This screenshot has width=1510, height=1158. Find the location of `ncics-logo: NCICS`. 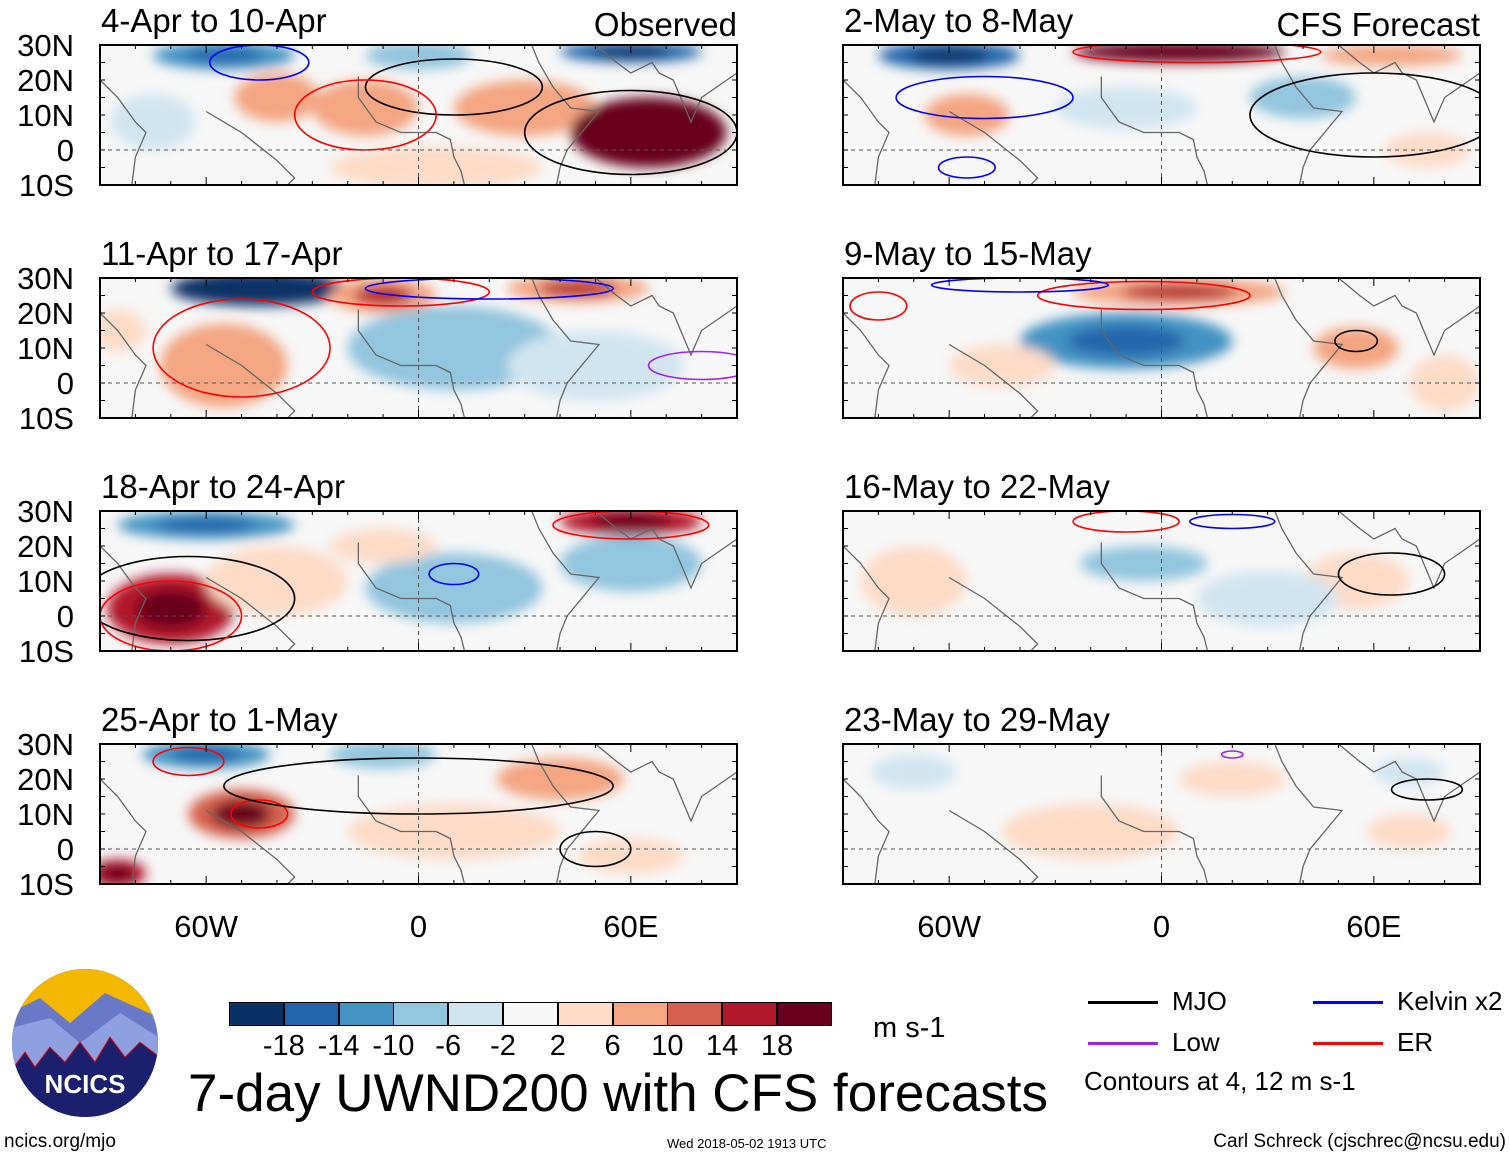

ncics-logo: NCICS is located at coordinates (85, 1043).